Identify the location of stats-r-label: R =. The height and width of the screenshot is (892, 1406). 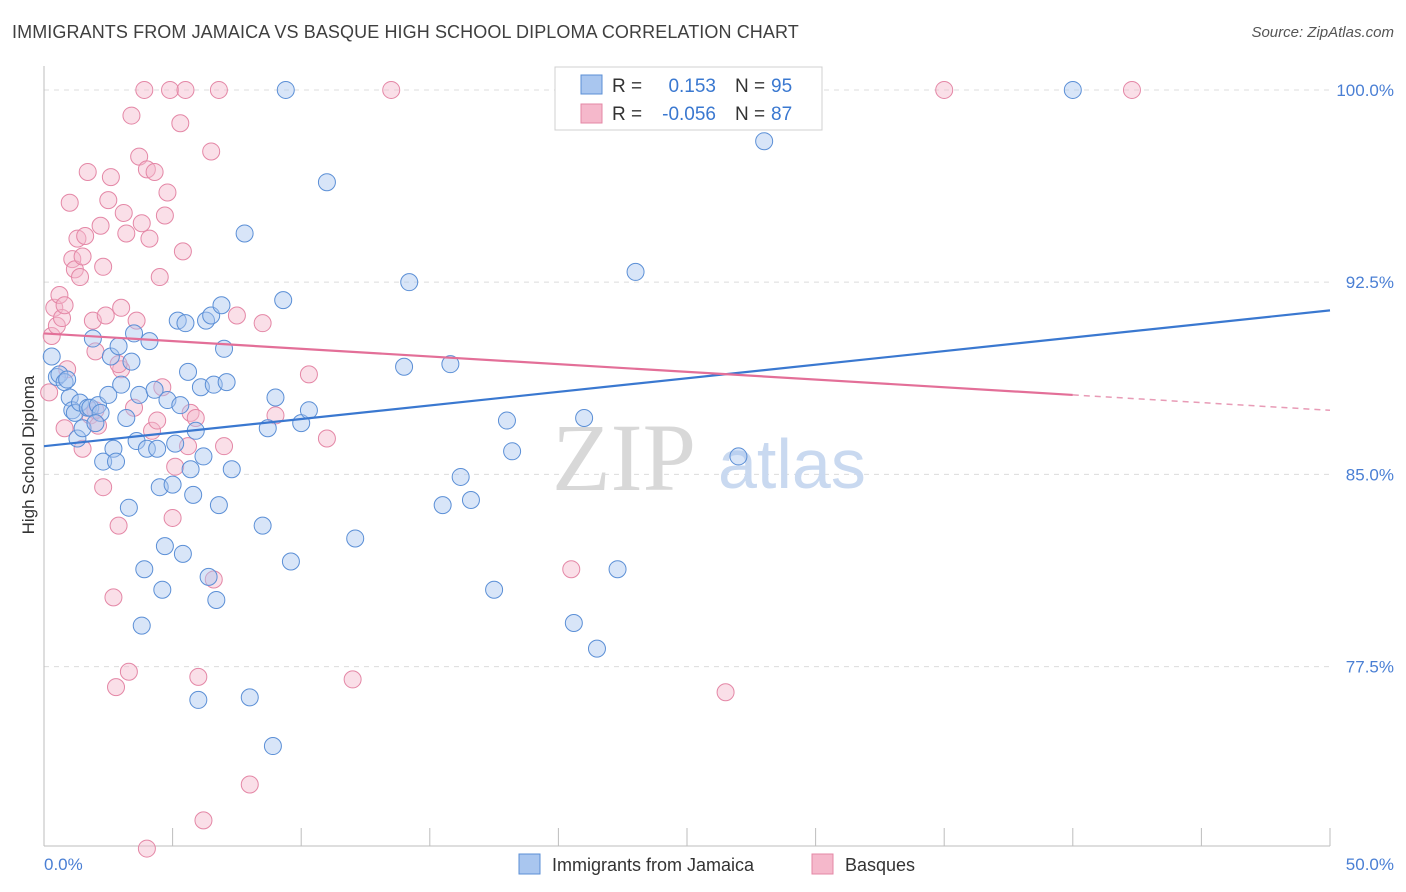
(627, 86).